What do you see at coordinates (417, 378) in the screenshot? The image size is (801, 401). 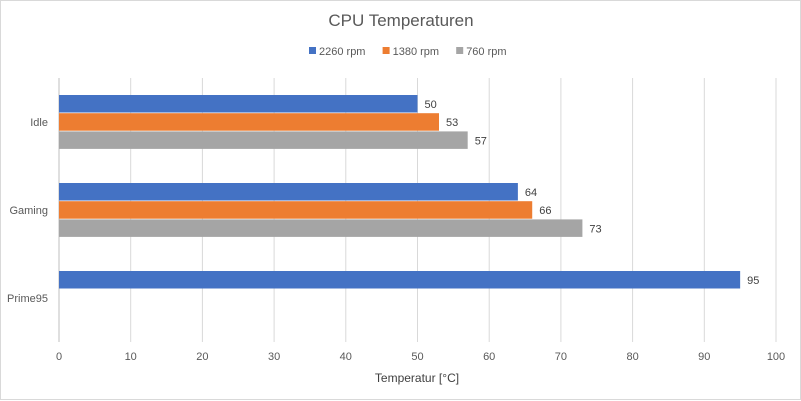 I see `x-axis-label: Temperatur [°C]` at bounding box center [417, 378].